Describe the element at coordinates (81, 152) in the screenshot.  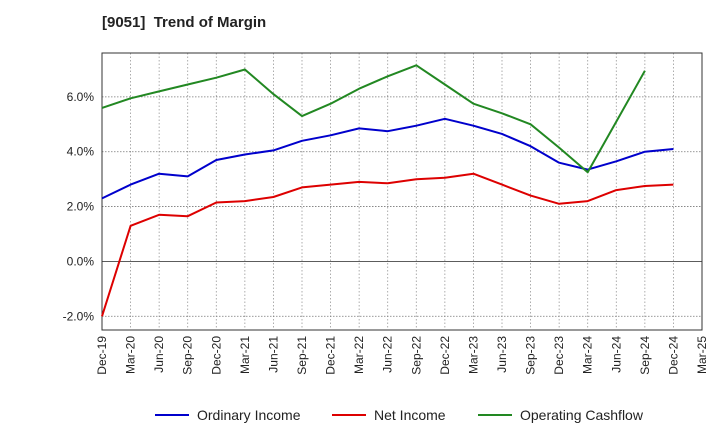
I see `y-tick-label: 4.0%` at that location.